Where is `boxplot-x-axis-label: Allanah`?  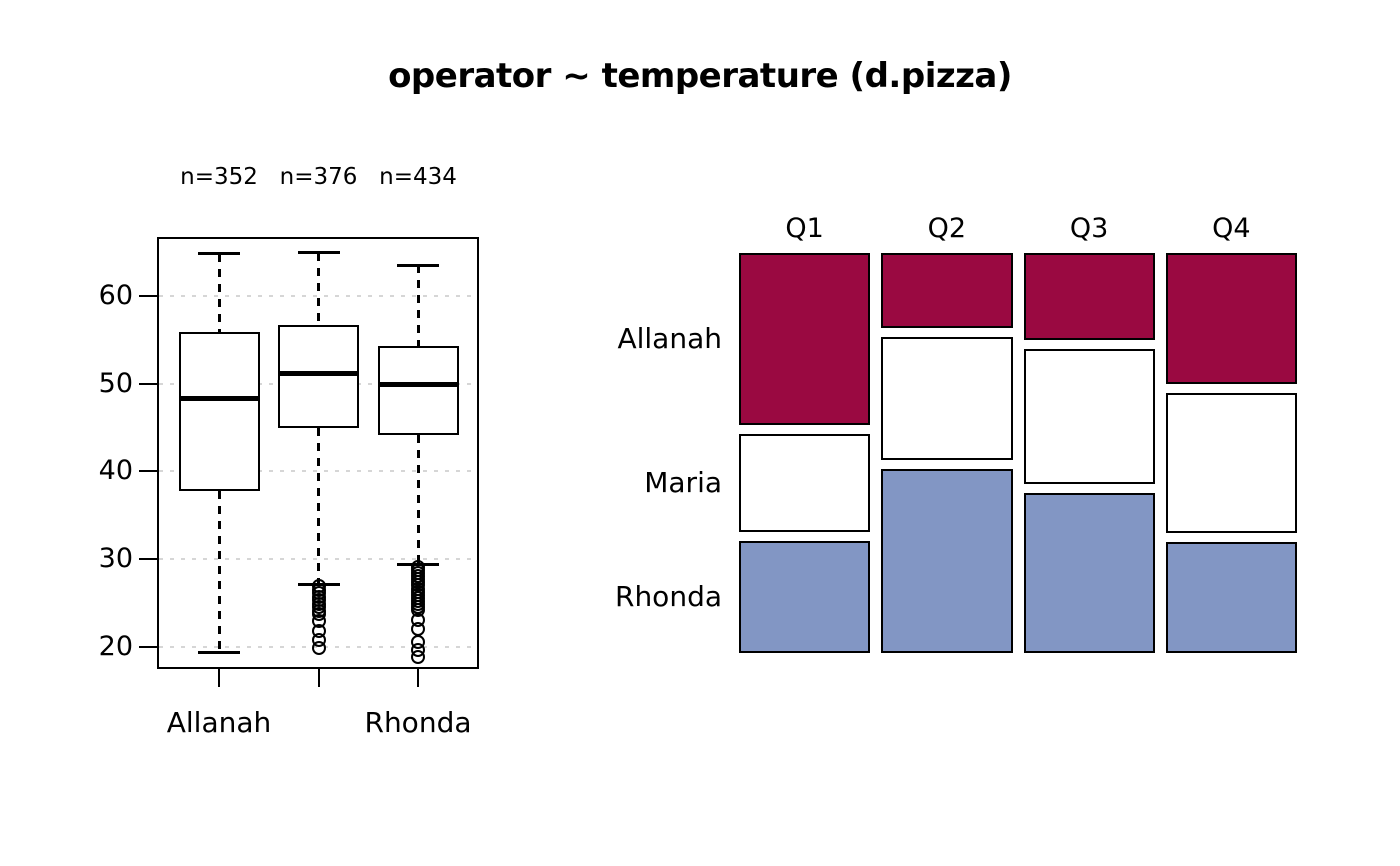
boxplot-x-axis-label: Allanah is located at coordinates (219, 722).